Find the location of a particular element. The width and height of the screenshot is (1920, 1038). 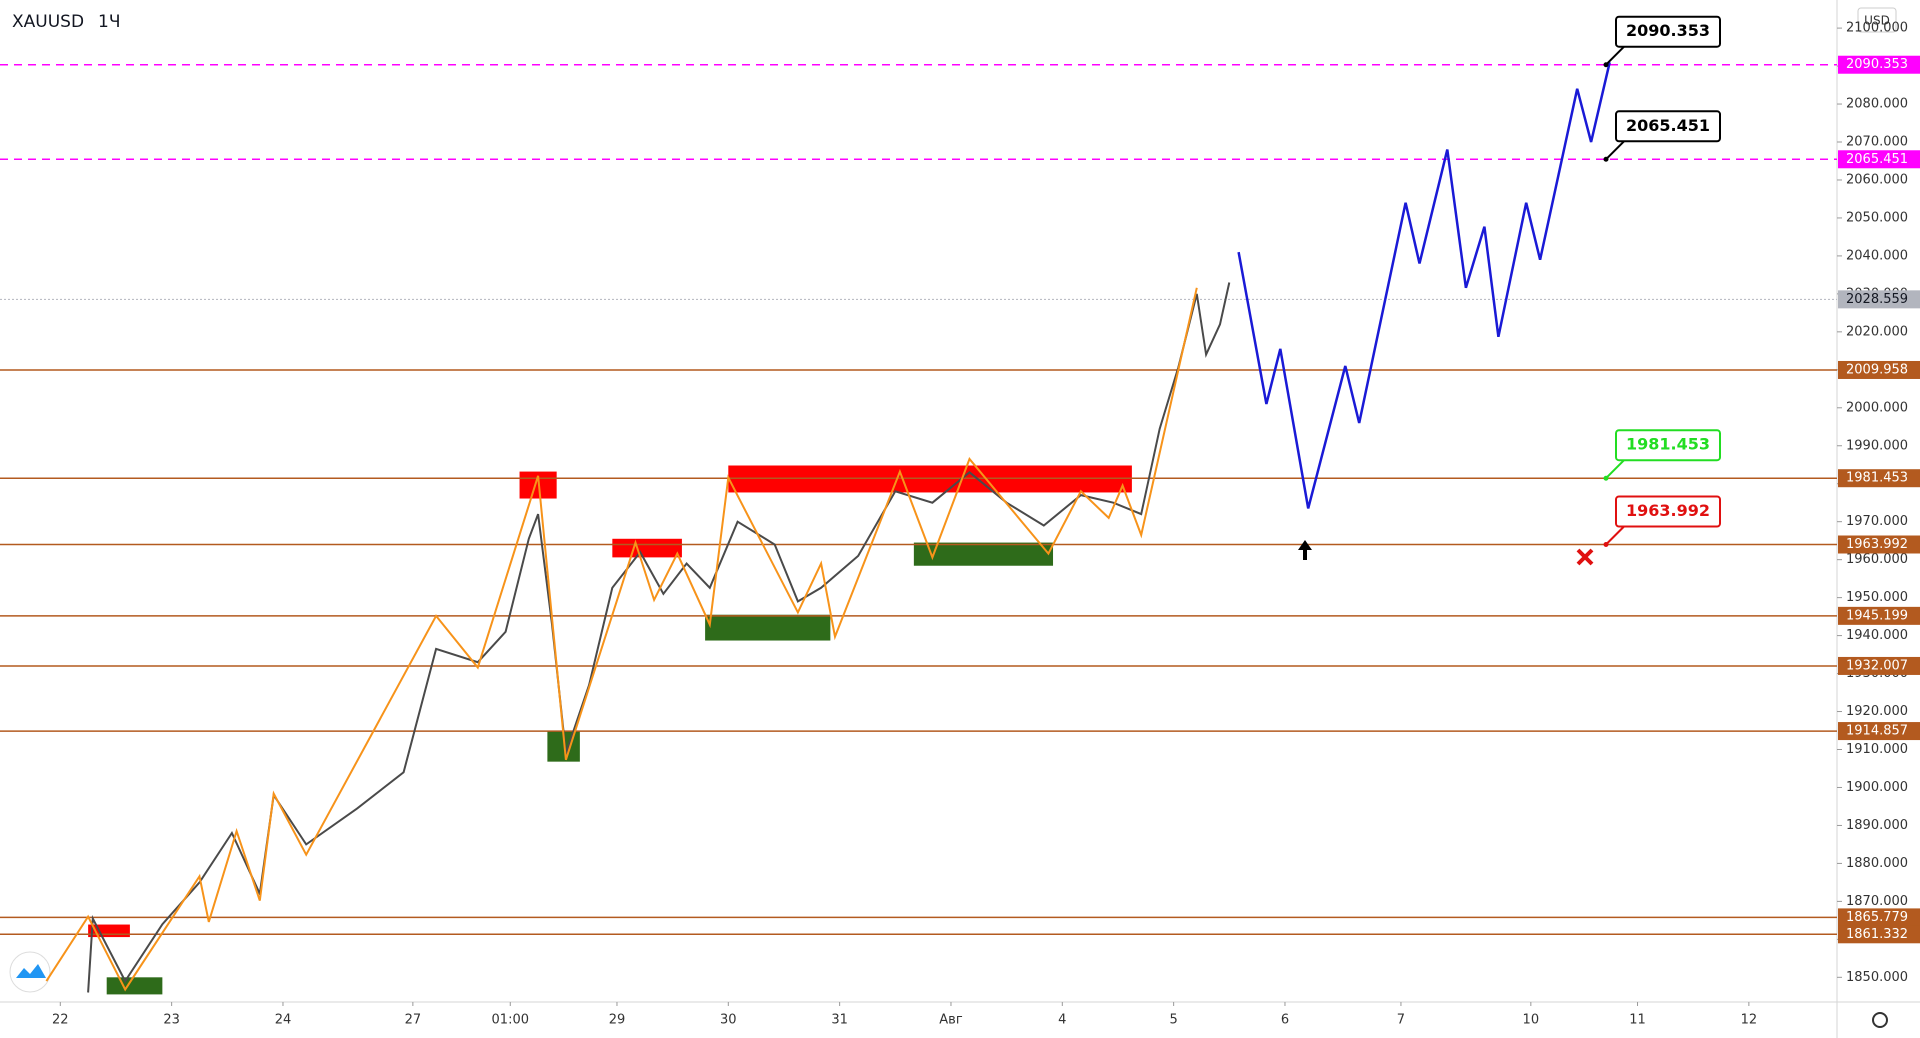

callout-label: 2065.451 is located at coordinates (1668, 125).